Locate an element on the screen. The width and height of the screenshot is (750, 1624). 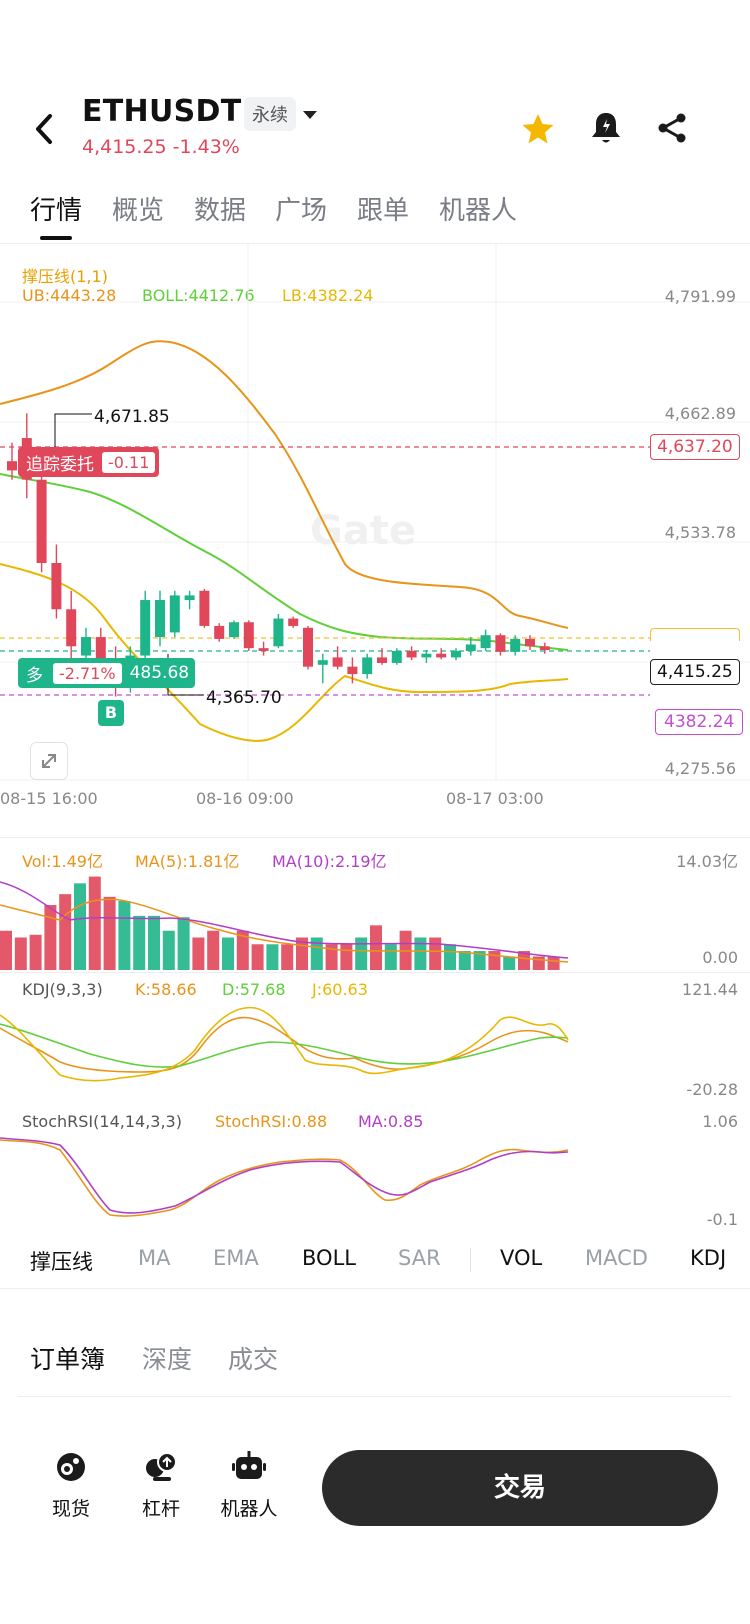
vol-label: Vol:1.49亿 is located at coordinates (62, 861).